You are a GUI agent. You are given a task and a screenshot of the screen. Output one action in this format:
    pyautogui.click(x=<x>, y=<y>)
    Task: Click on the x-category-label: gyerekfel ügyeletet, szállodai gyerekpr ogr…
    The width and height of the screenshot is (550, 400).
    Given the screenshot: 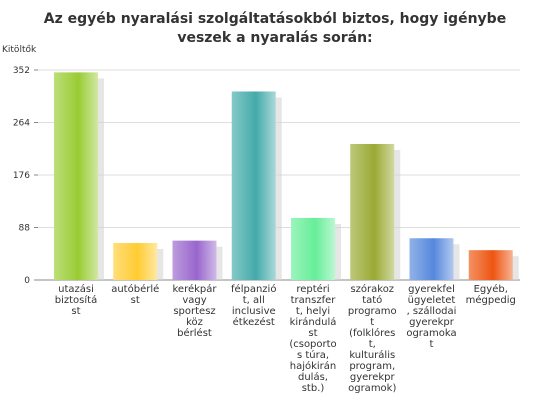 What is the action you would take?
    pyautogui.click(x=431, y=317)
    